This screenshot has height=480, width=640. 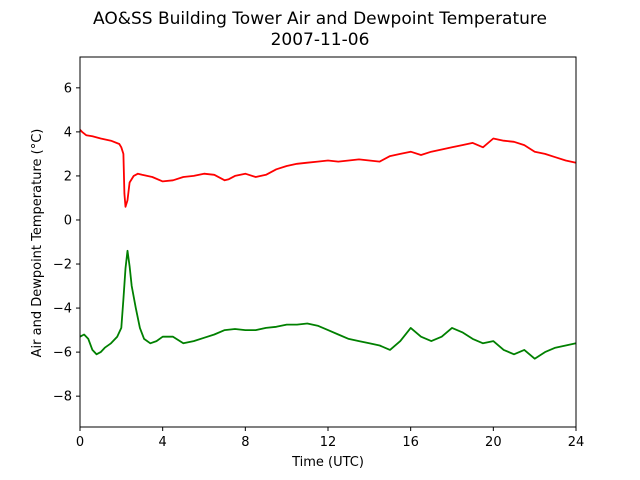 What do you see at coordinates (68, 220) in the screenshot?
I see `y-tick-label: 0` at bounding box center [68, 220].